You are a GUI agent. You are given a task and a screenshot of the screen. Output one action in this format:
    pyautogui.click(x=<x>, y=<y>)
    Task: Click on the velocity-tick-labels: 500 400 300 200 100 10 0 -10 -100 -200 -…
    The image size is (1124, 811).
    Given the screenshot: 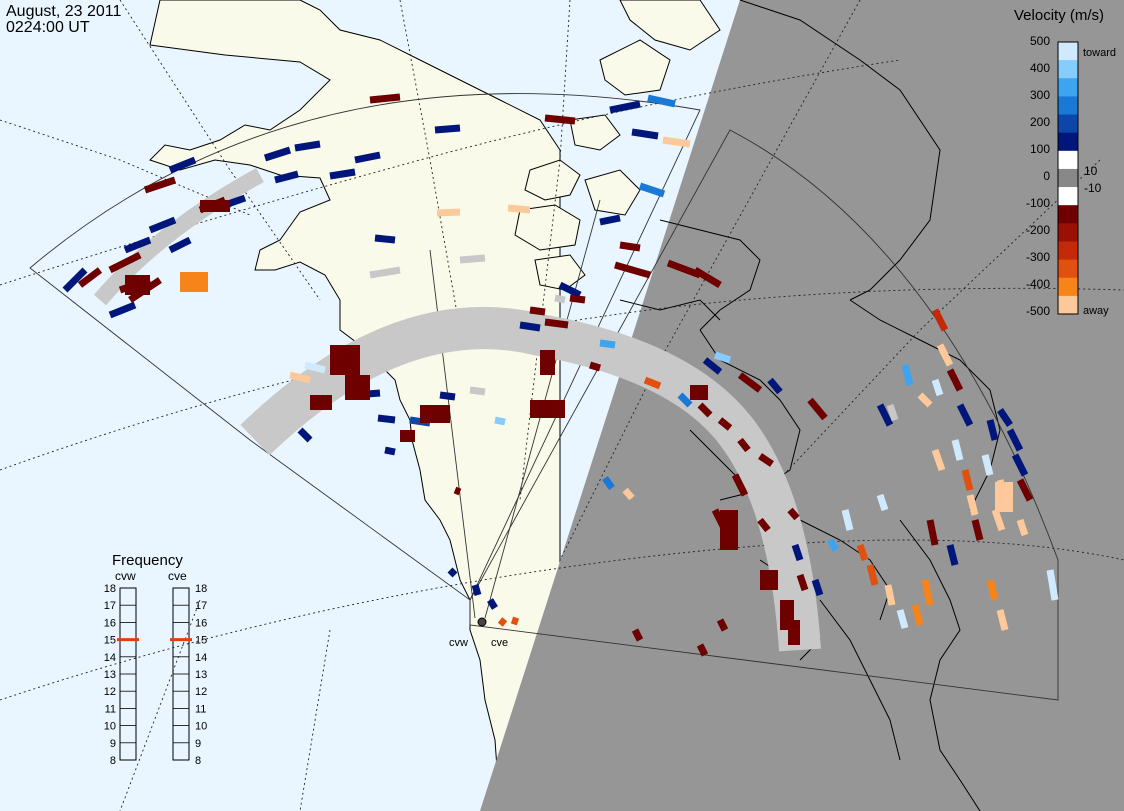 What is the action you would take?
    pyautogui.click(x=1064, y=176)
    